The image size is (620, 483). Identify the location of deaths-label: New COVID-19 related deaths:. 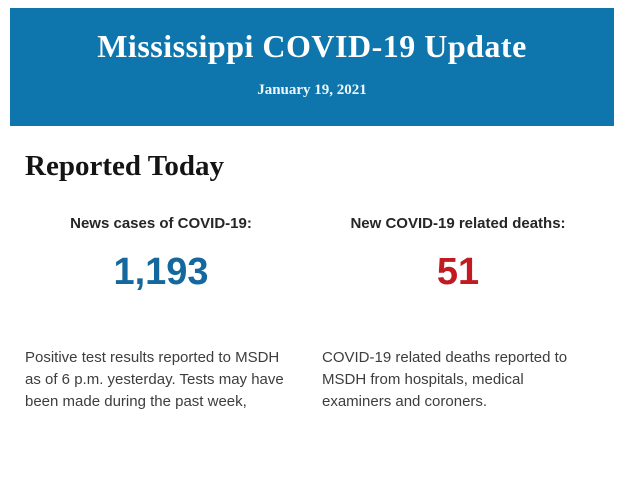
(458, 223).